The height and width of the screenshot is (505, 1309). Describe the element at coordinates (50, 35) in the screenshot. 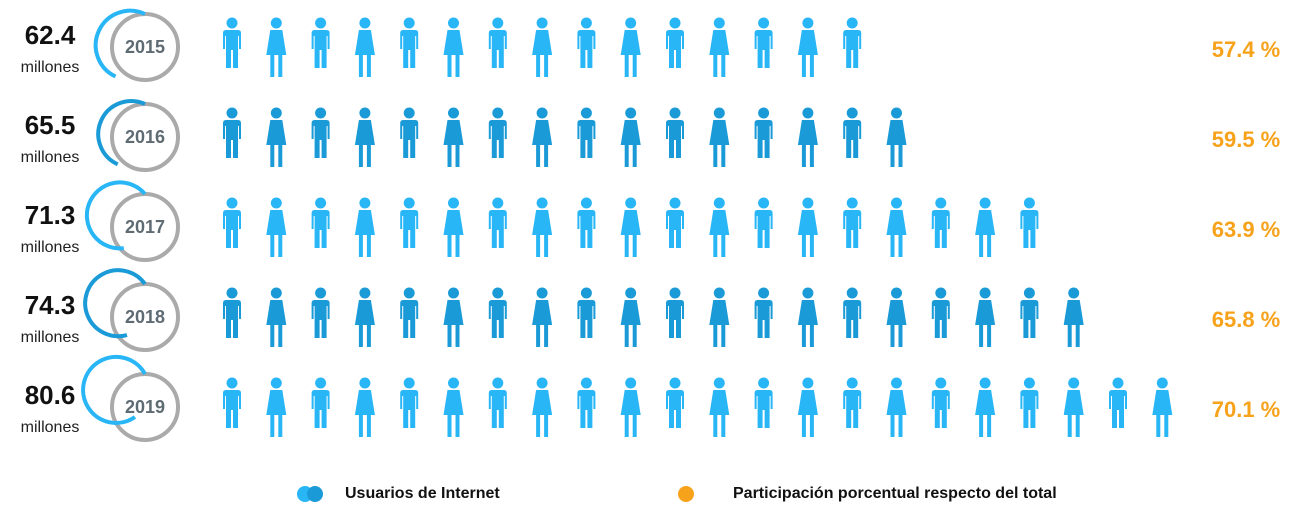

I see `users-value: 62.4` at that location.